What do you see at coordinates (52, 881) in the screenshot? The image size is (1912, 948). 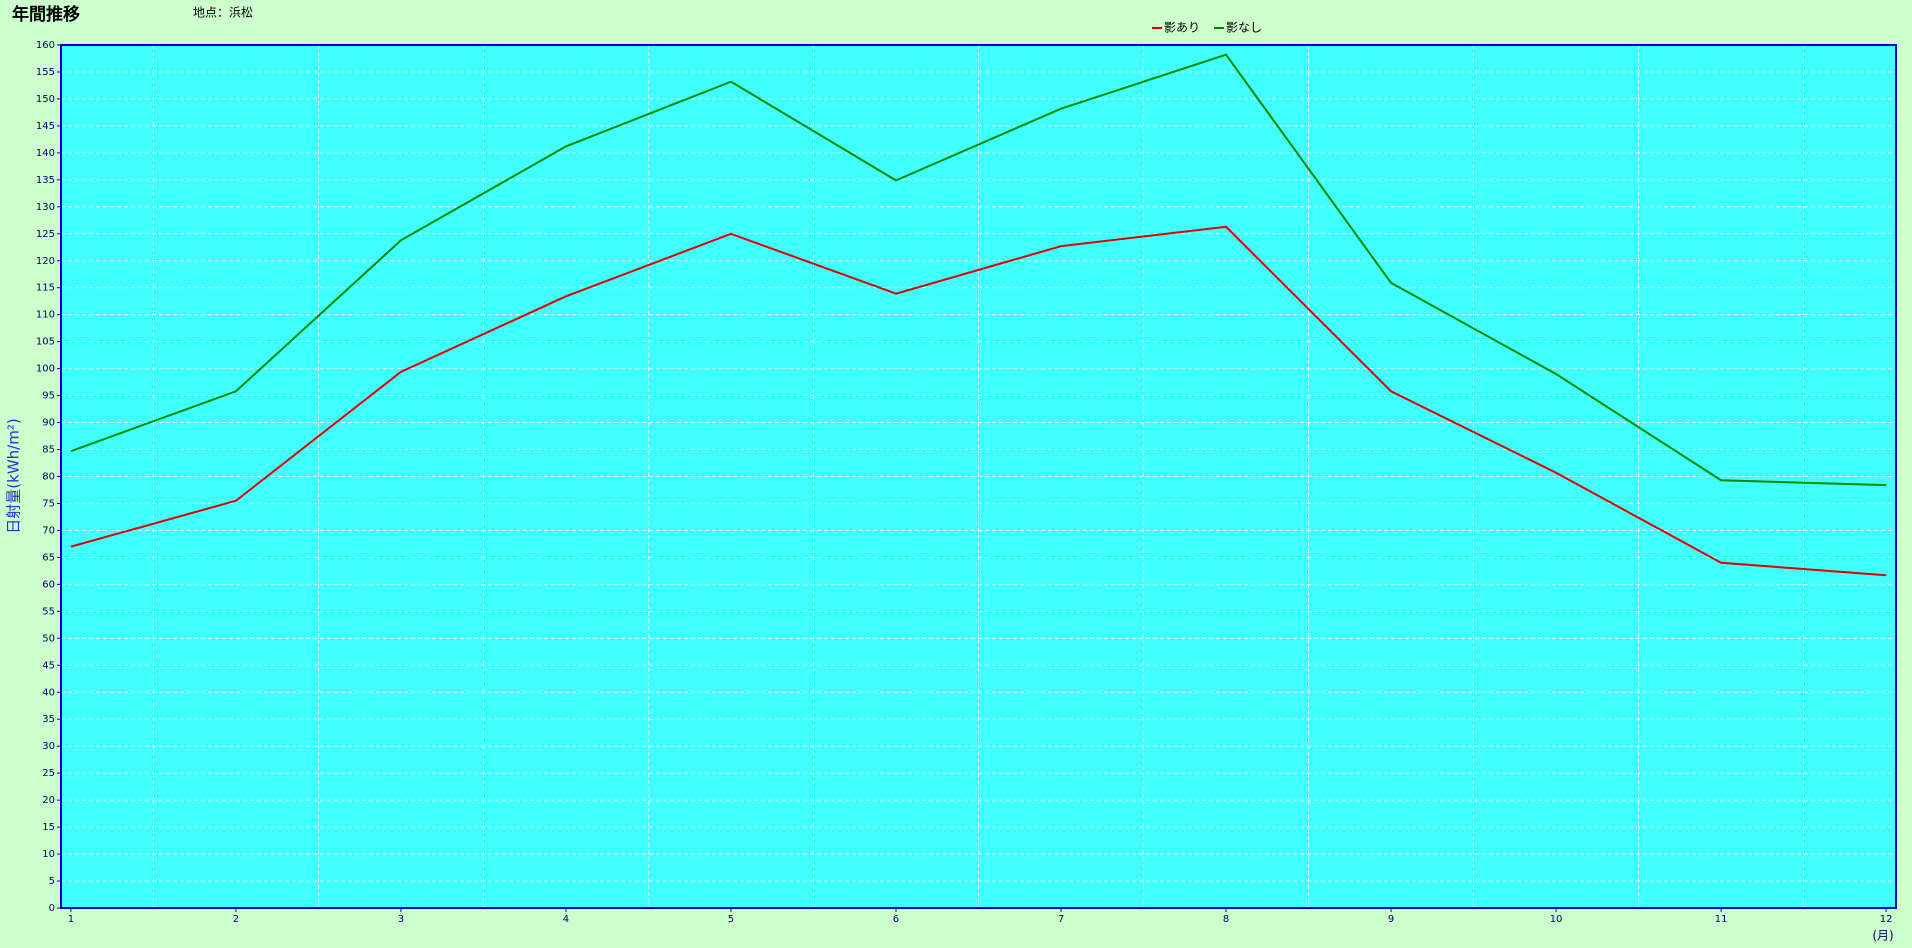 I see `y-tick-label: 5` at bounding box center [52, 881].